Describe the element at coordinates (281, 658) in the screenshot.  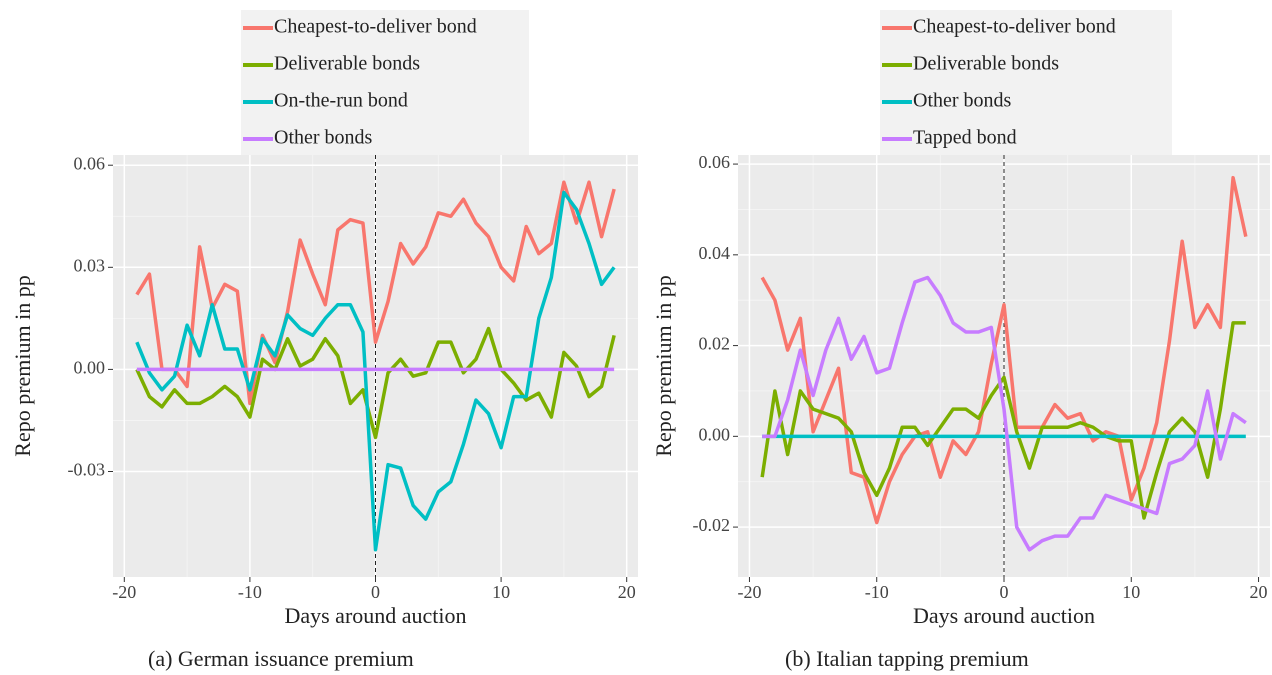
I see `caption: (a) German issuance premium` at that location.